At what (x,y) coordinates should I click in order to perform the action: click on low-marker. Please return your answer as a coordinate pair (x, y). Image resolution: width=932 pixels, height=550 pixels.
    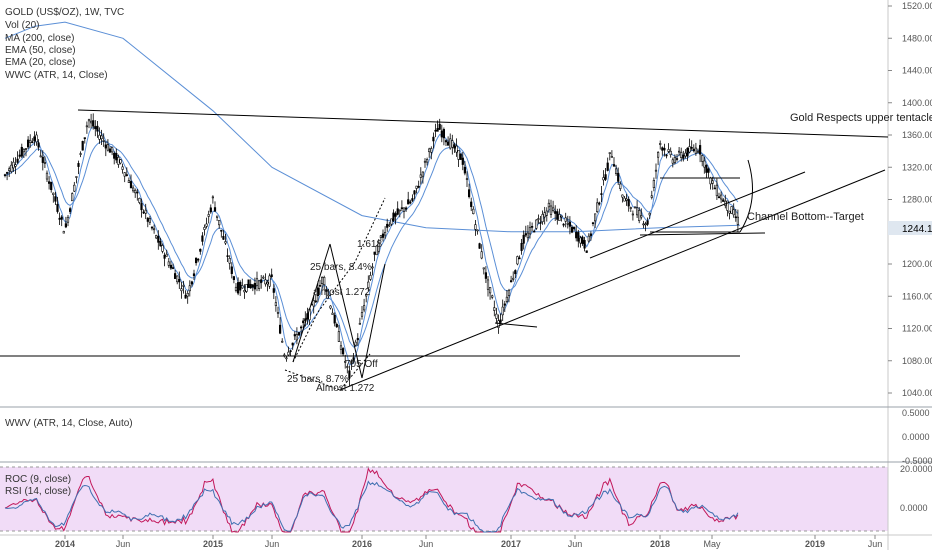
    Looking at the image, I should click on (516, 325).